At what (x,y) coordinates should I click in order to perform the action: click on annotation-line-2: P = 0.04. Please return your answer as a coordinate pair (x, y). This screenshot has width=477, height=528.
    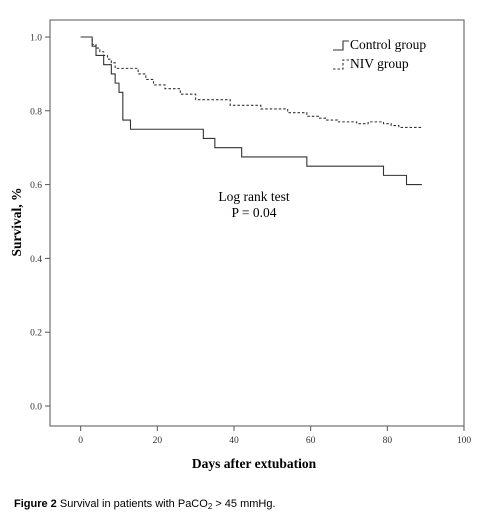
    Looking at the image, I should click on (254, 212).